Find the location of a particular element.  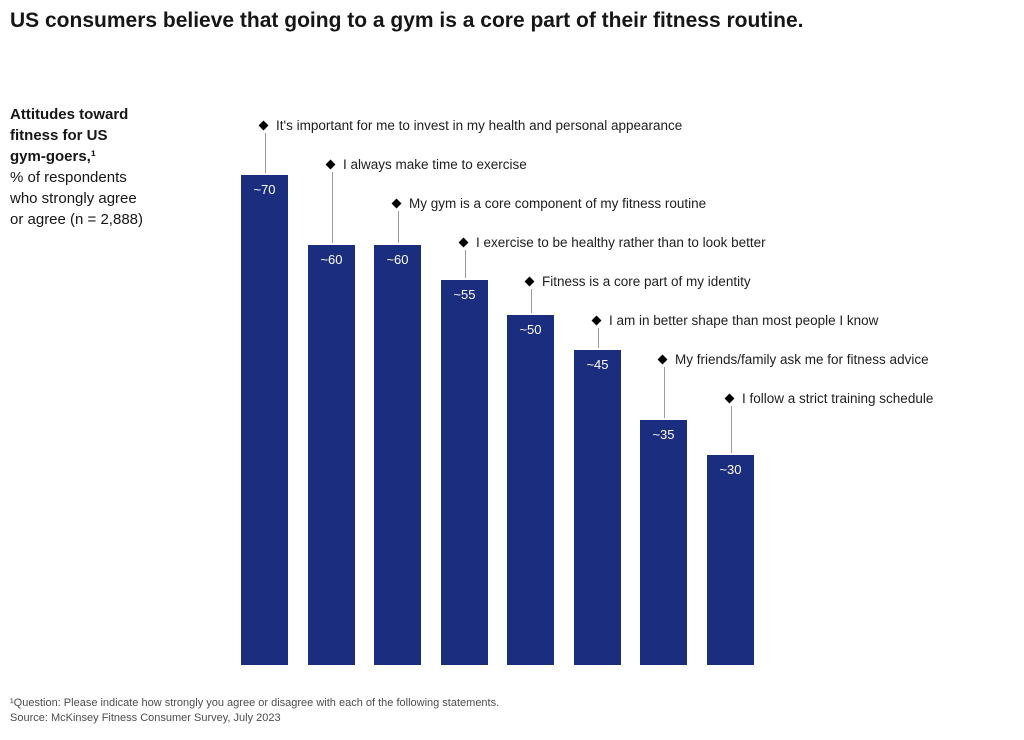

annotation-label: Fitness is a core part of my identity is located at coordinates (646, 281).